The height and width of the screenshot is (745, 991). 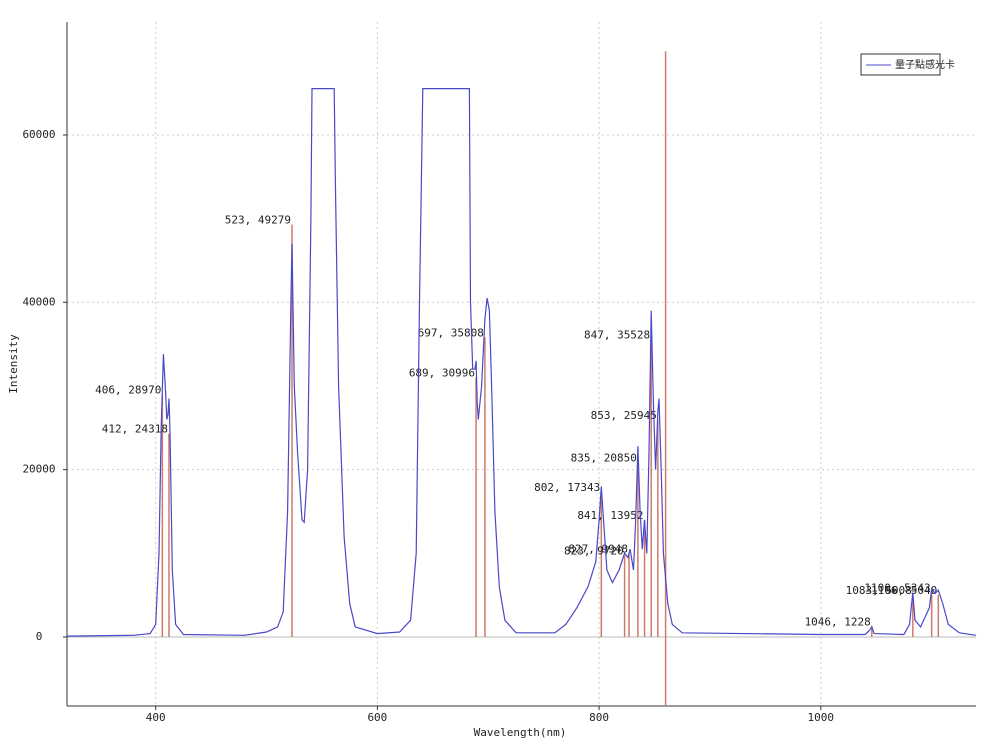 What do you see at coordinates (897, 587) in the screenshot?
I see `peak-label: 1100, 5343` at bounding box center [897, 587].